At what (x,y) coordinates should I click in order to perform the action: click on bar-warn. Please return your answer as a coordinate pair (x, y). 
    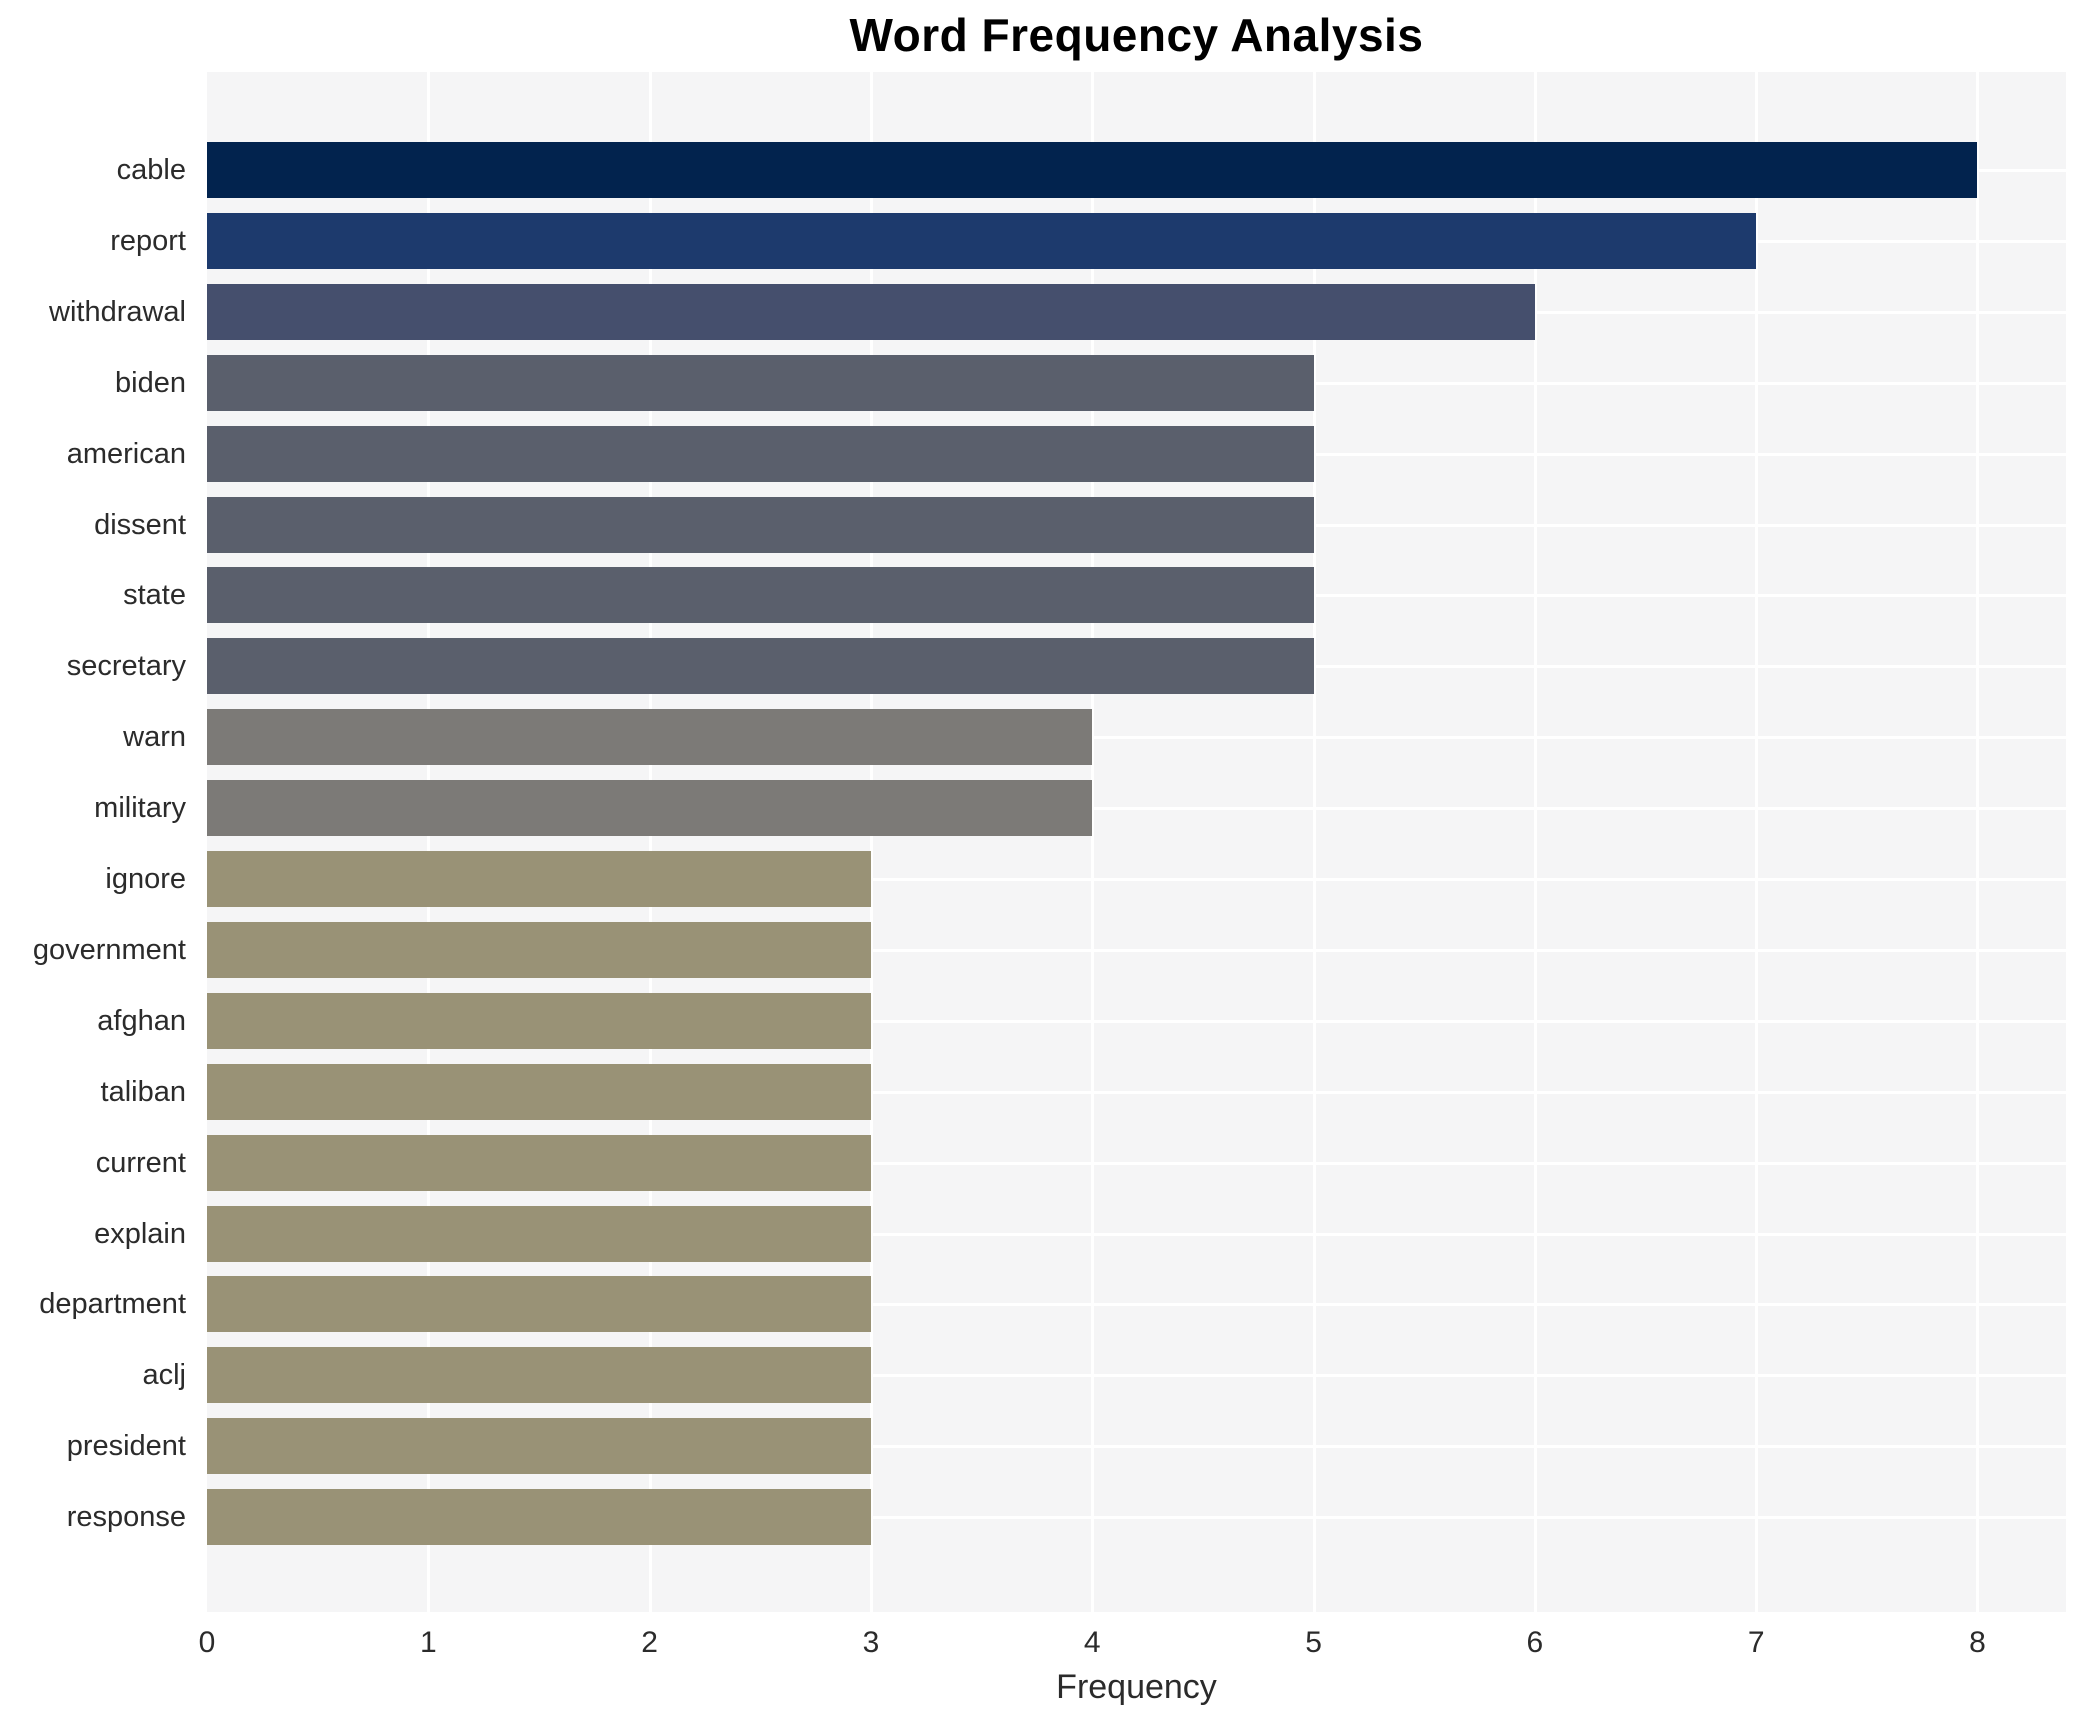
    Looking at the image, I should click on (650, 737).